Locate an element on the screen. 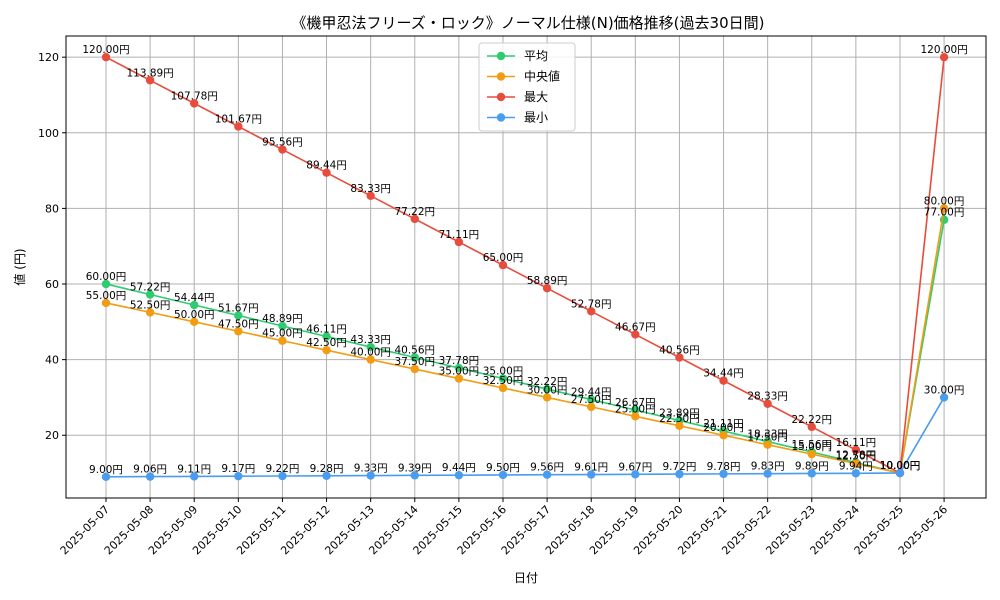  data-label: 9.89円 is located at coordinates (812, 466).